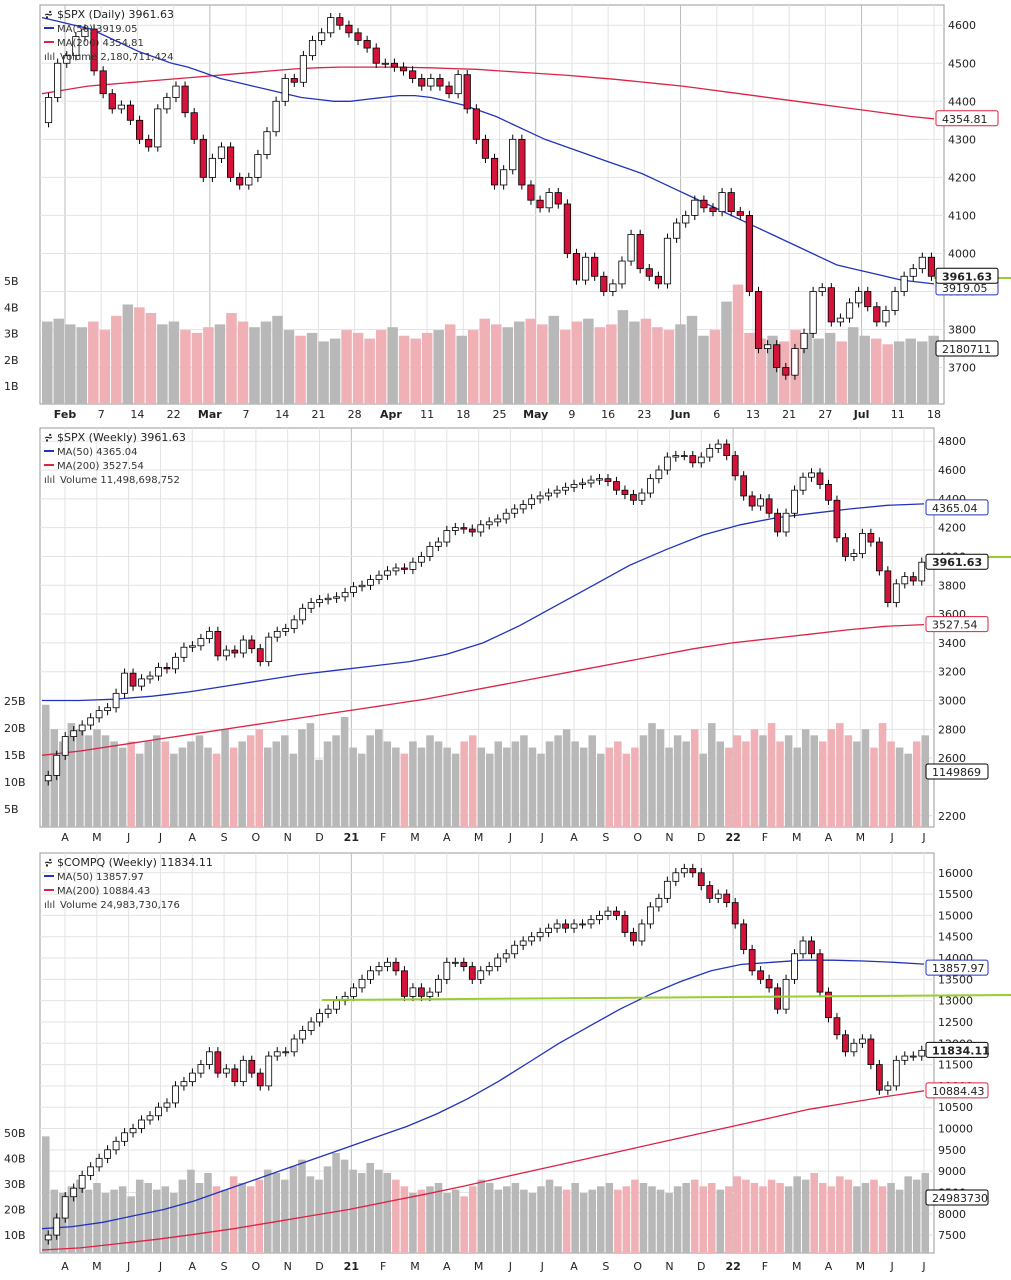 This screenshot has width=1011, height=1280. What do you see at coordinates (732, 837) in the screenshot?
I see `x-tick-label: 22` at bounding box center [732, 837].